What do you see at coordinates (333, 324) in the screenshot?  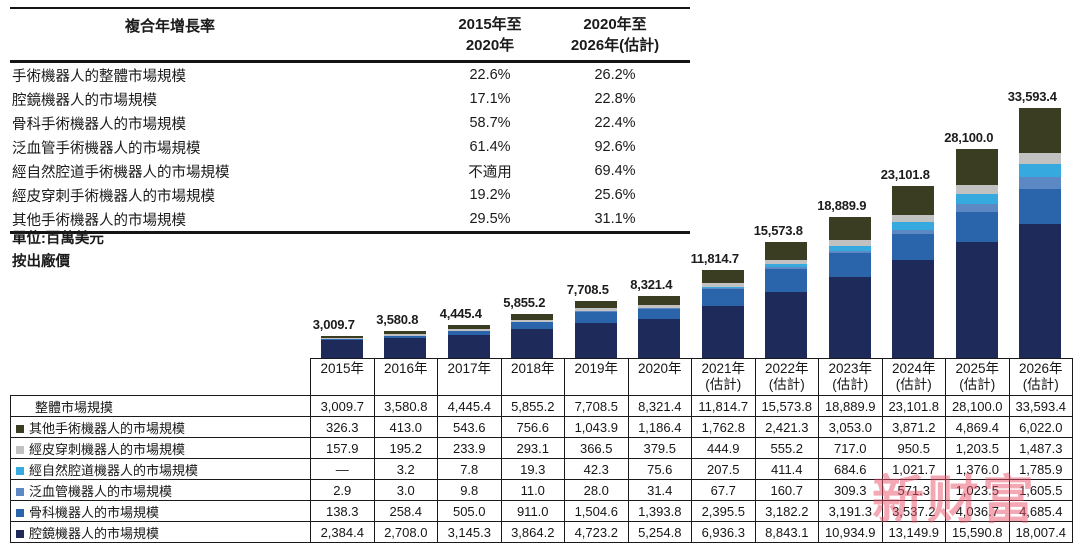 I see `bar-total-label: 3,009.7` at bounding box center [333, 324].